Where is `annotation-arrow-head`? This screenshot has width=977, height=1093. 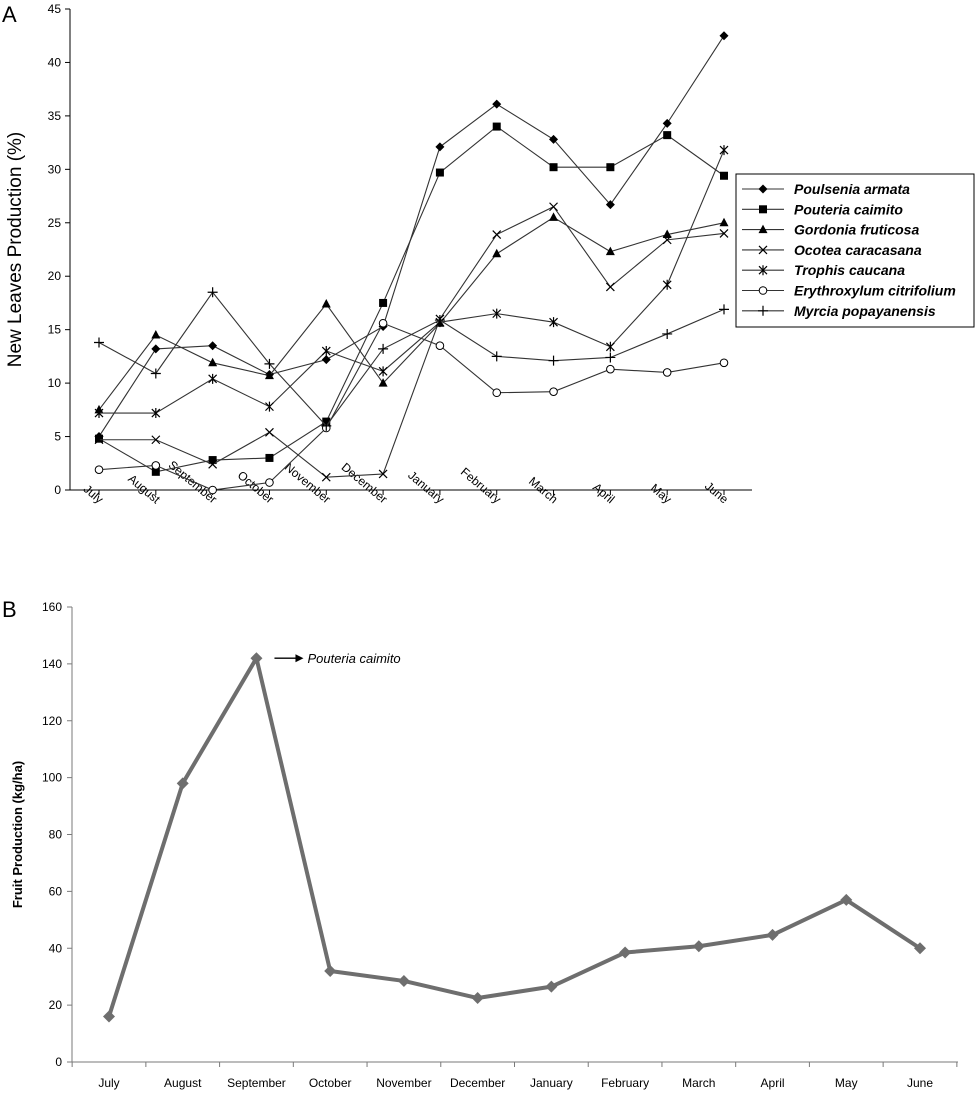 annotation-arrow-head is located at coordinates (299, 658).